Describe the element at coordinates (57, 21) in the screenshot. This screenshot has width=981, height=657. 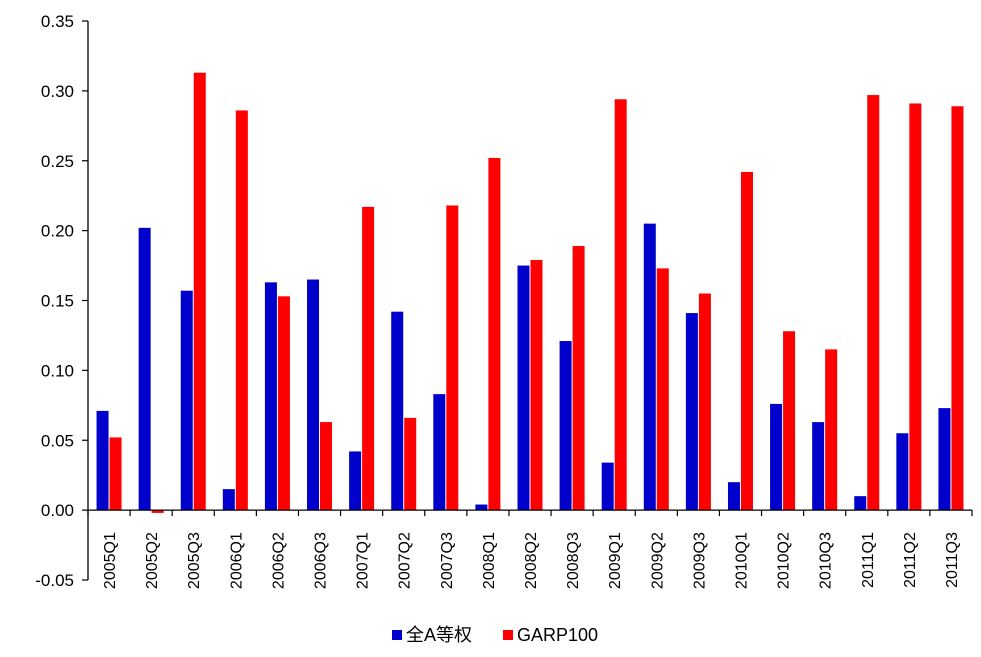
I see `y-tick-label: 0.35` at that location.